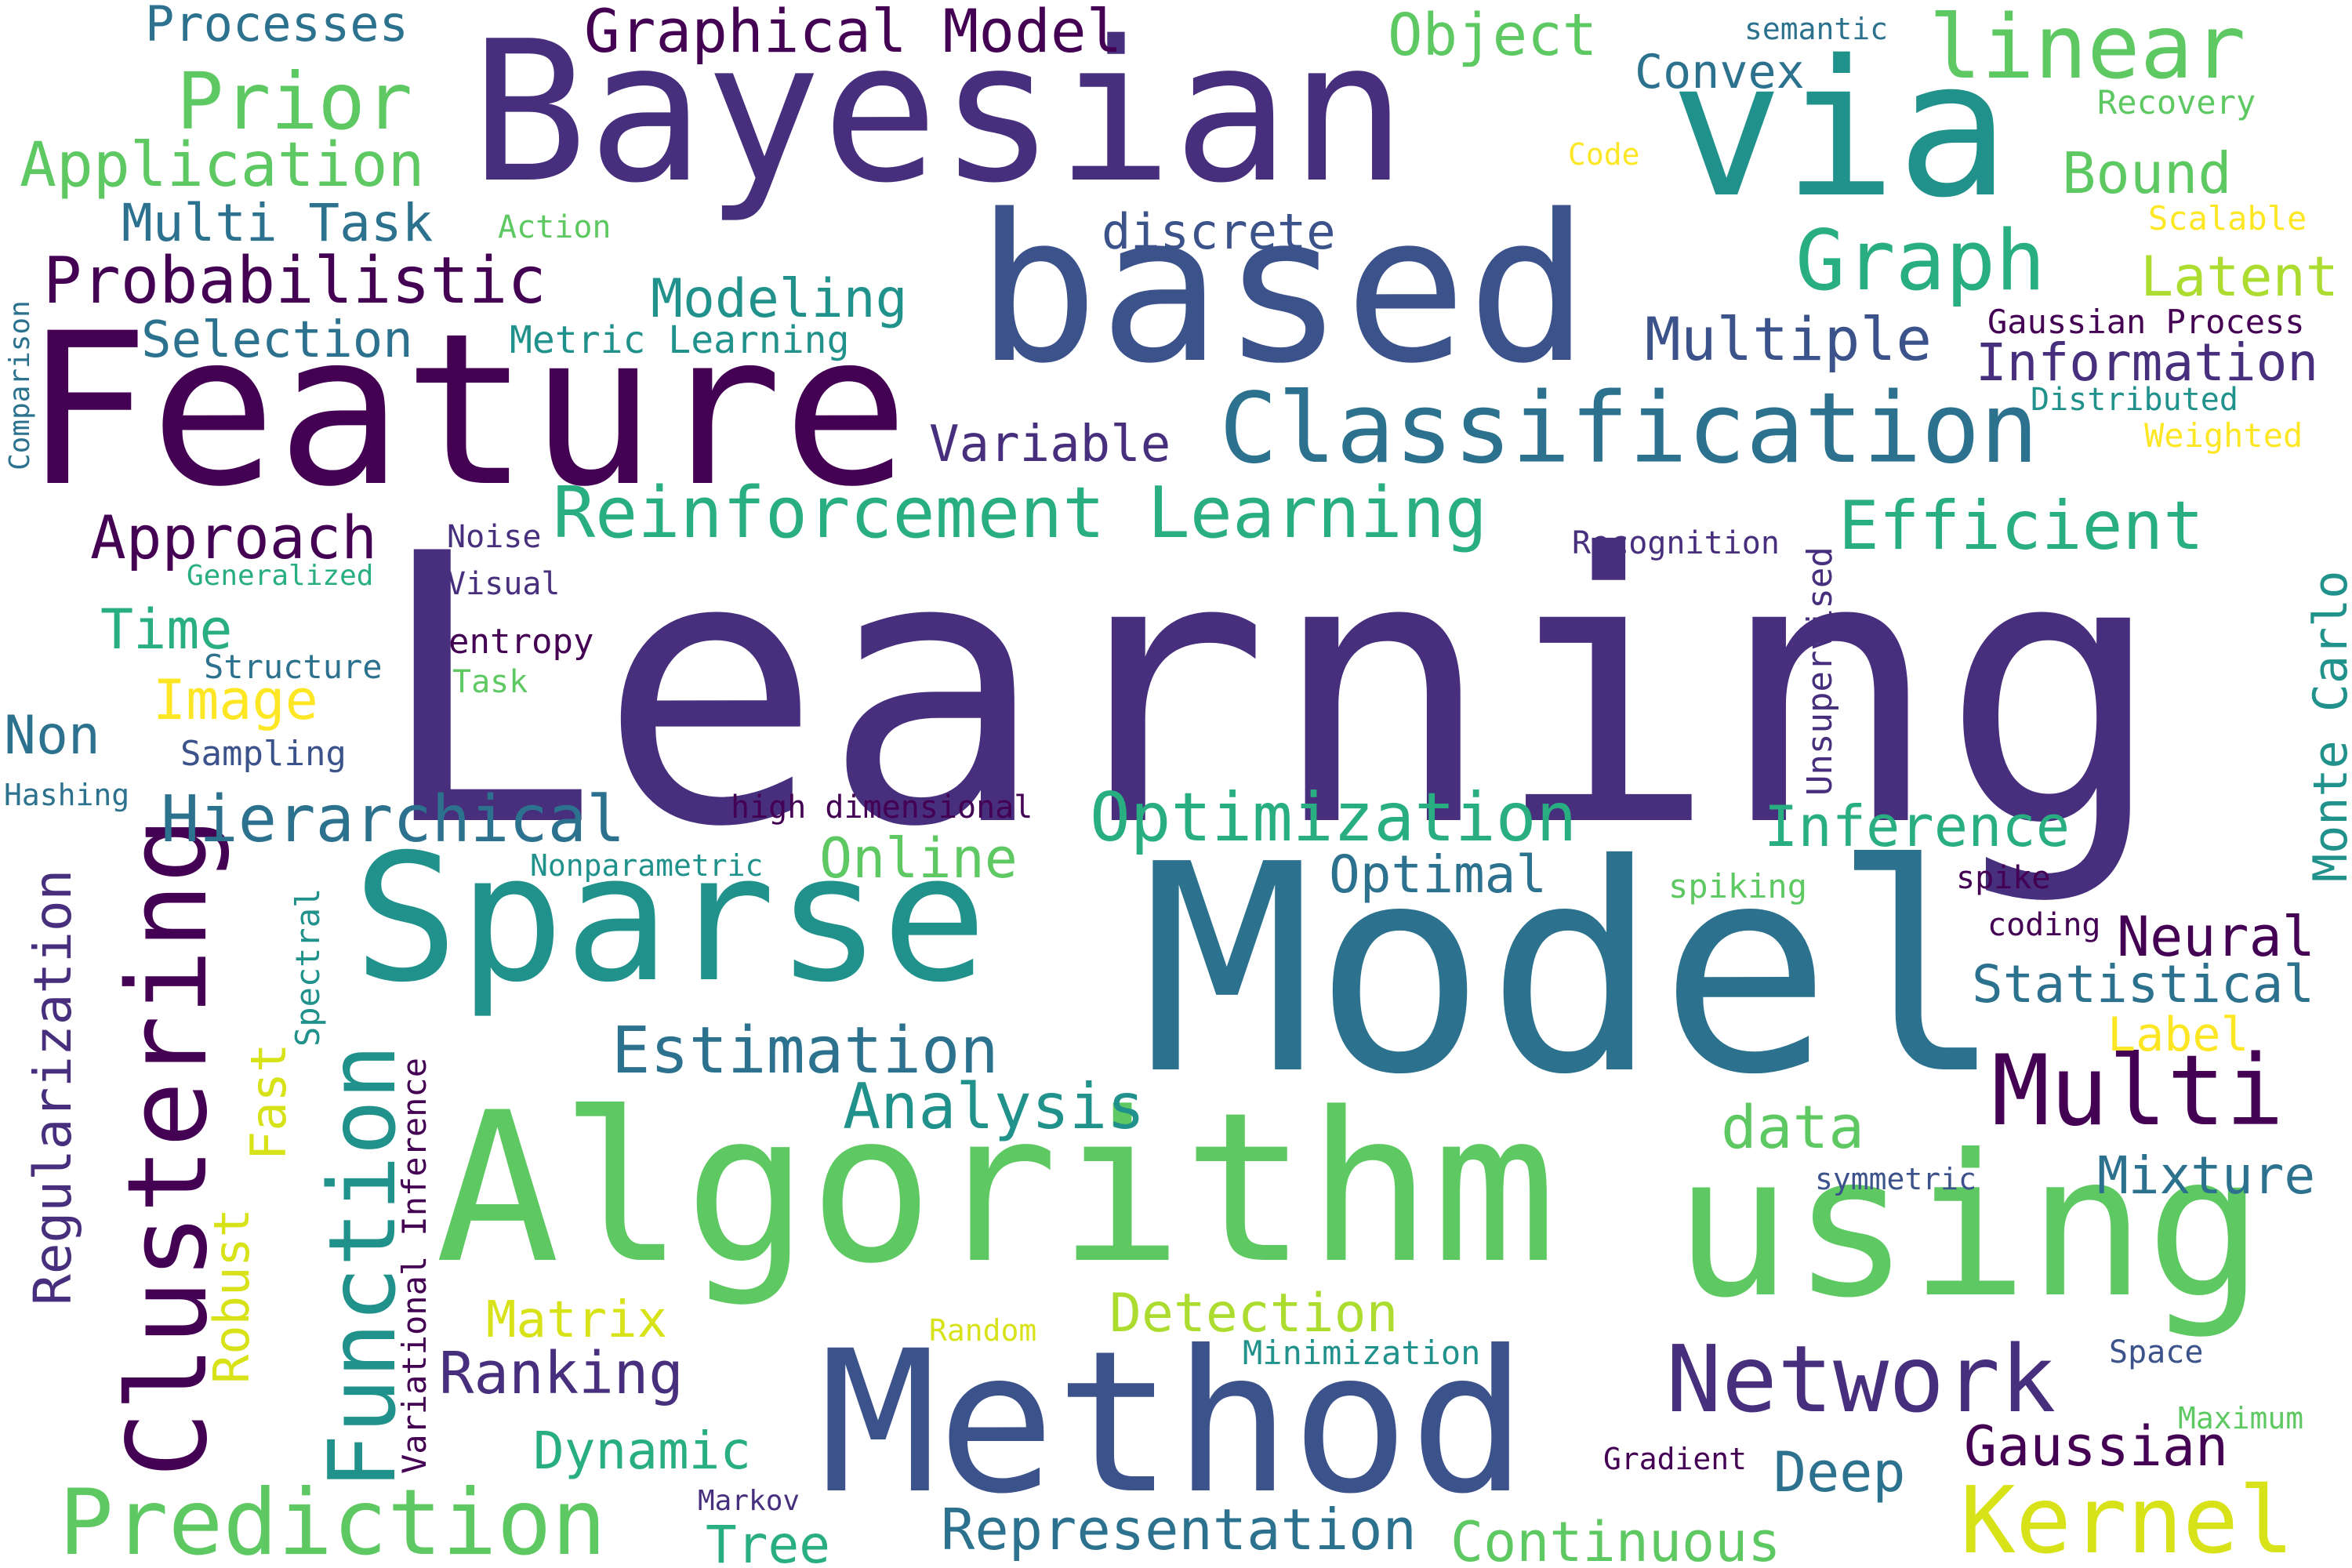 This screenshot has width=2352, height=1568. Describe the element at coordinates (414, 1265) in the screenshot. I see `word-variational-inference: Variational Inference` at that location.